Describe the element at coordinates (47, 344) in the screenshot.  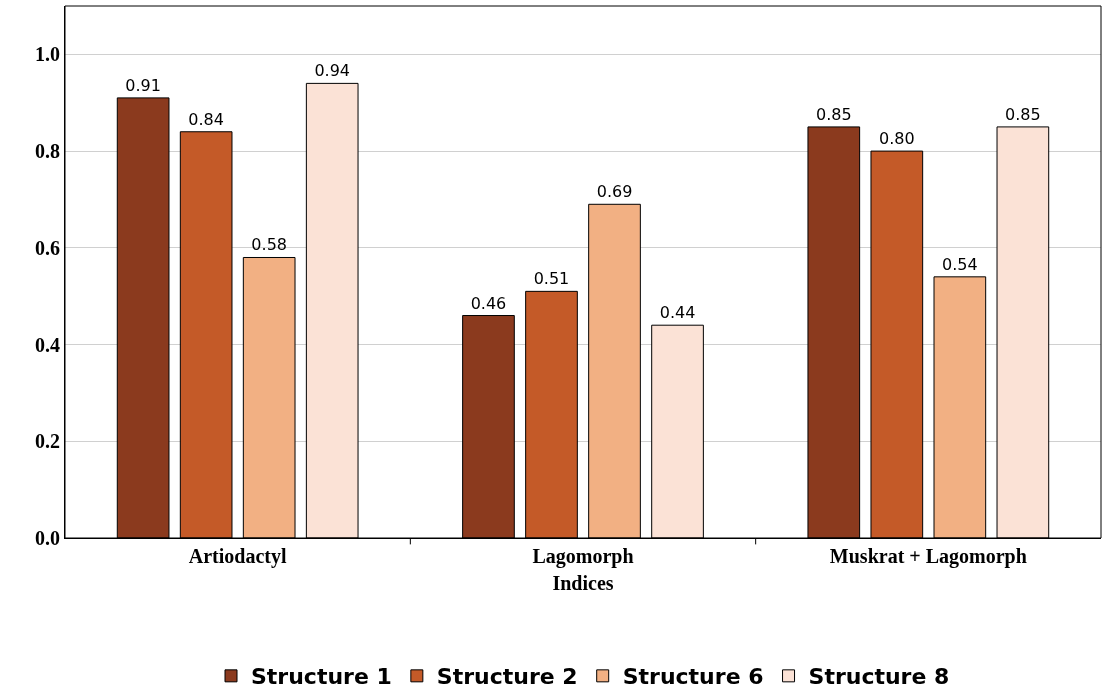
I see `y-tick-label: 0.4` at that location.